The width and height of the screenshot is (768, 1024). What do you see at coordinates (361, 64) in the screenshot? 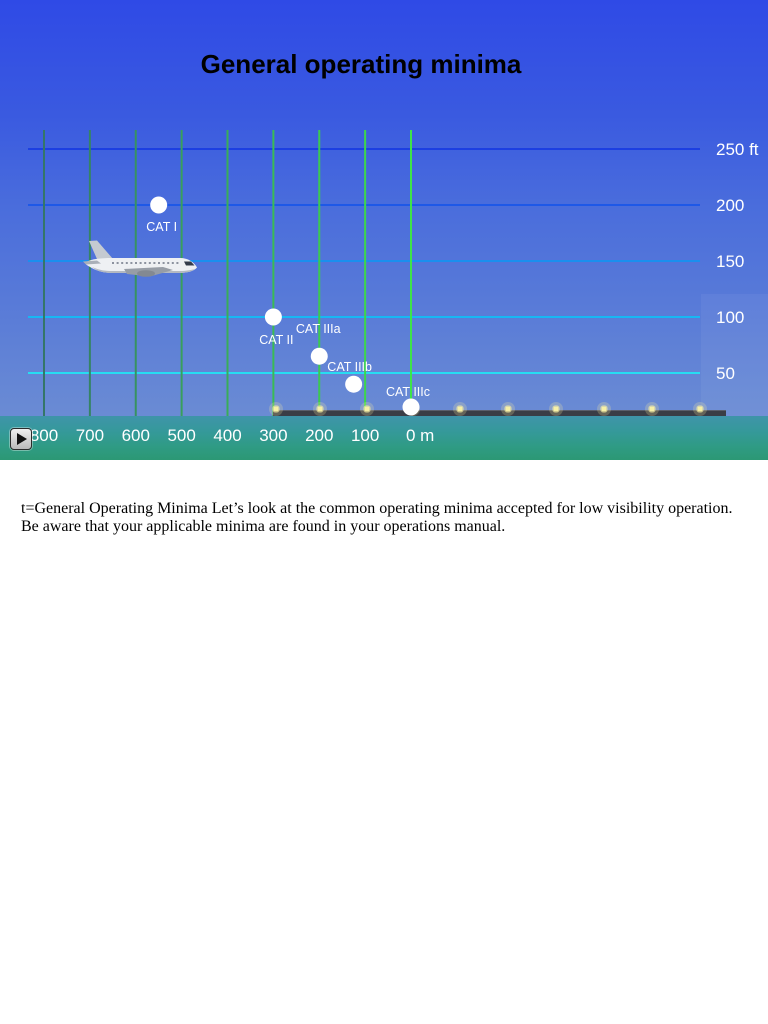
I see `chart-title: General operating minima` at bounding box center [361, 64].